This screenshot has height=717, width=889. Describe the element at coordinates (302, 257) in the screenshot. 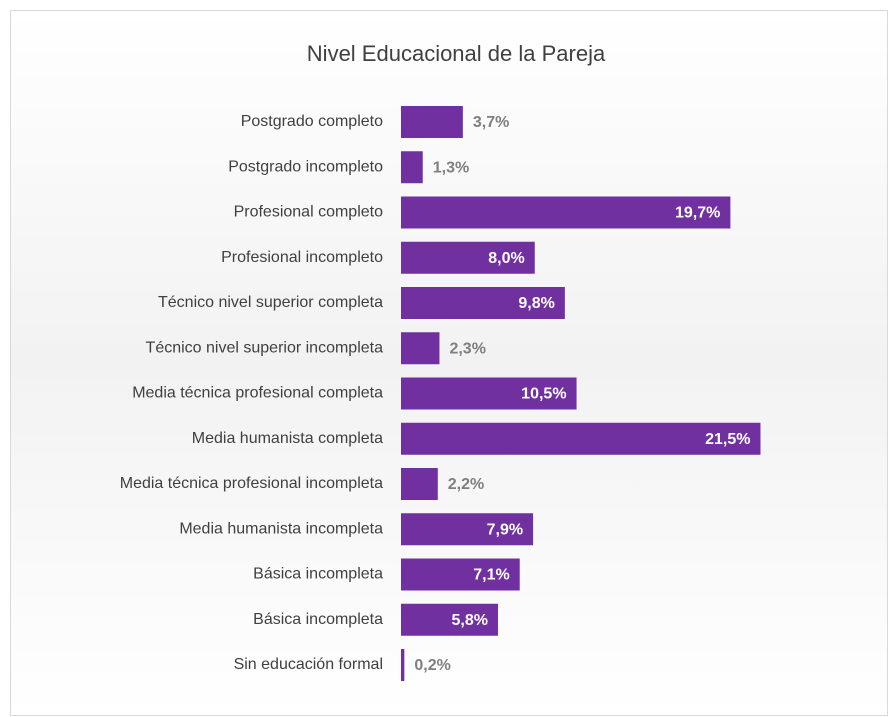

I see `category-label: Profesional incompleto` at that location.